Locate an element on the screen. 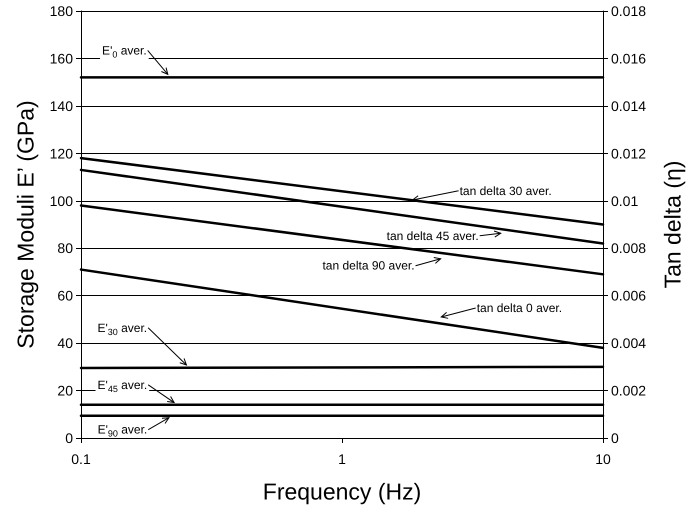  y2-tick-label: 0.014 is located at coordinates (628, 106).